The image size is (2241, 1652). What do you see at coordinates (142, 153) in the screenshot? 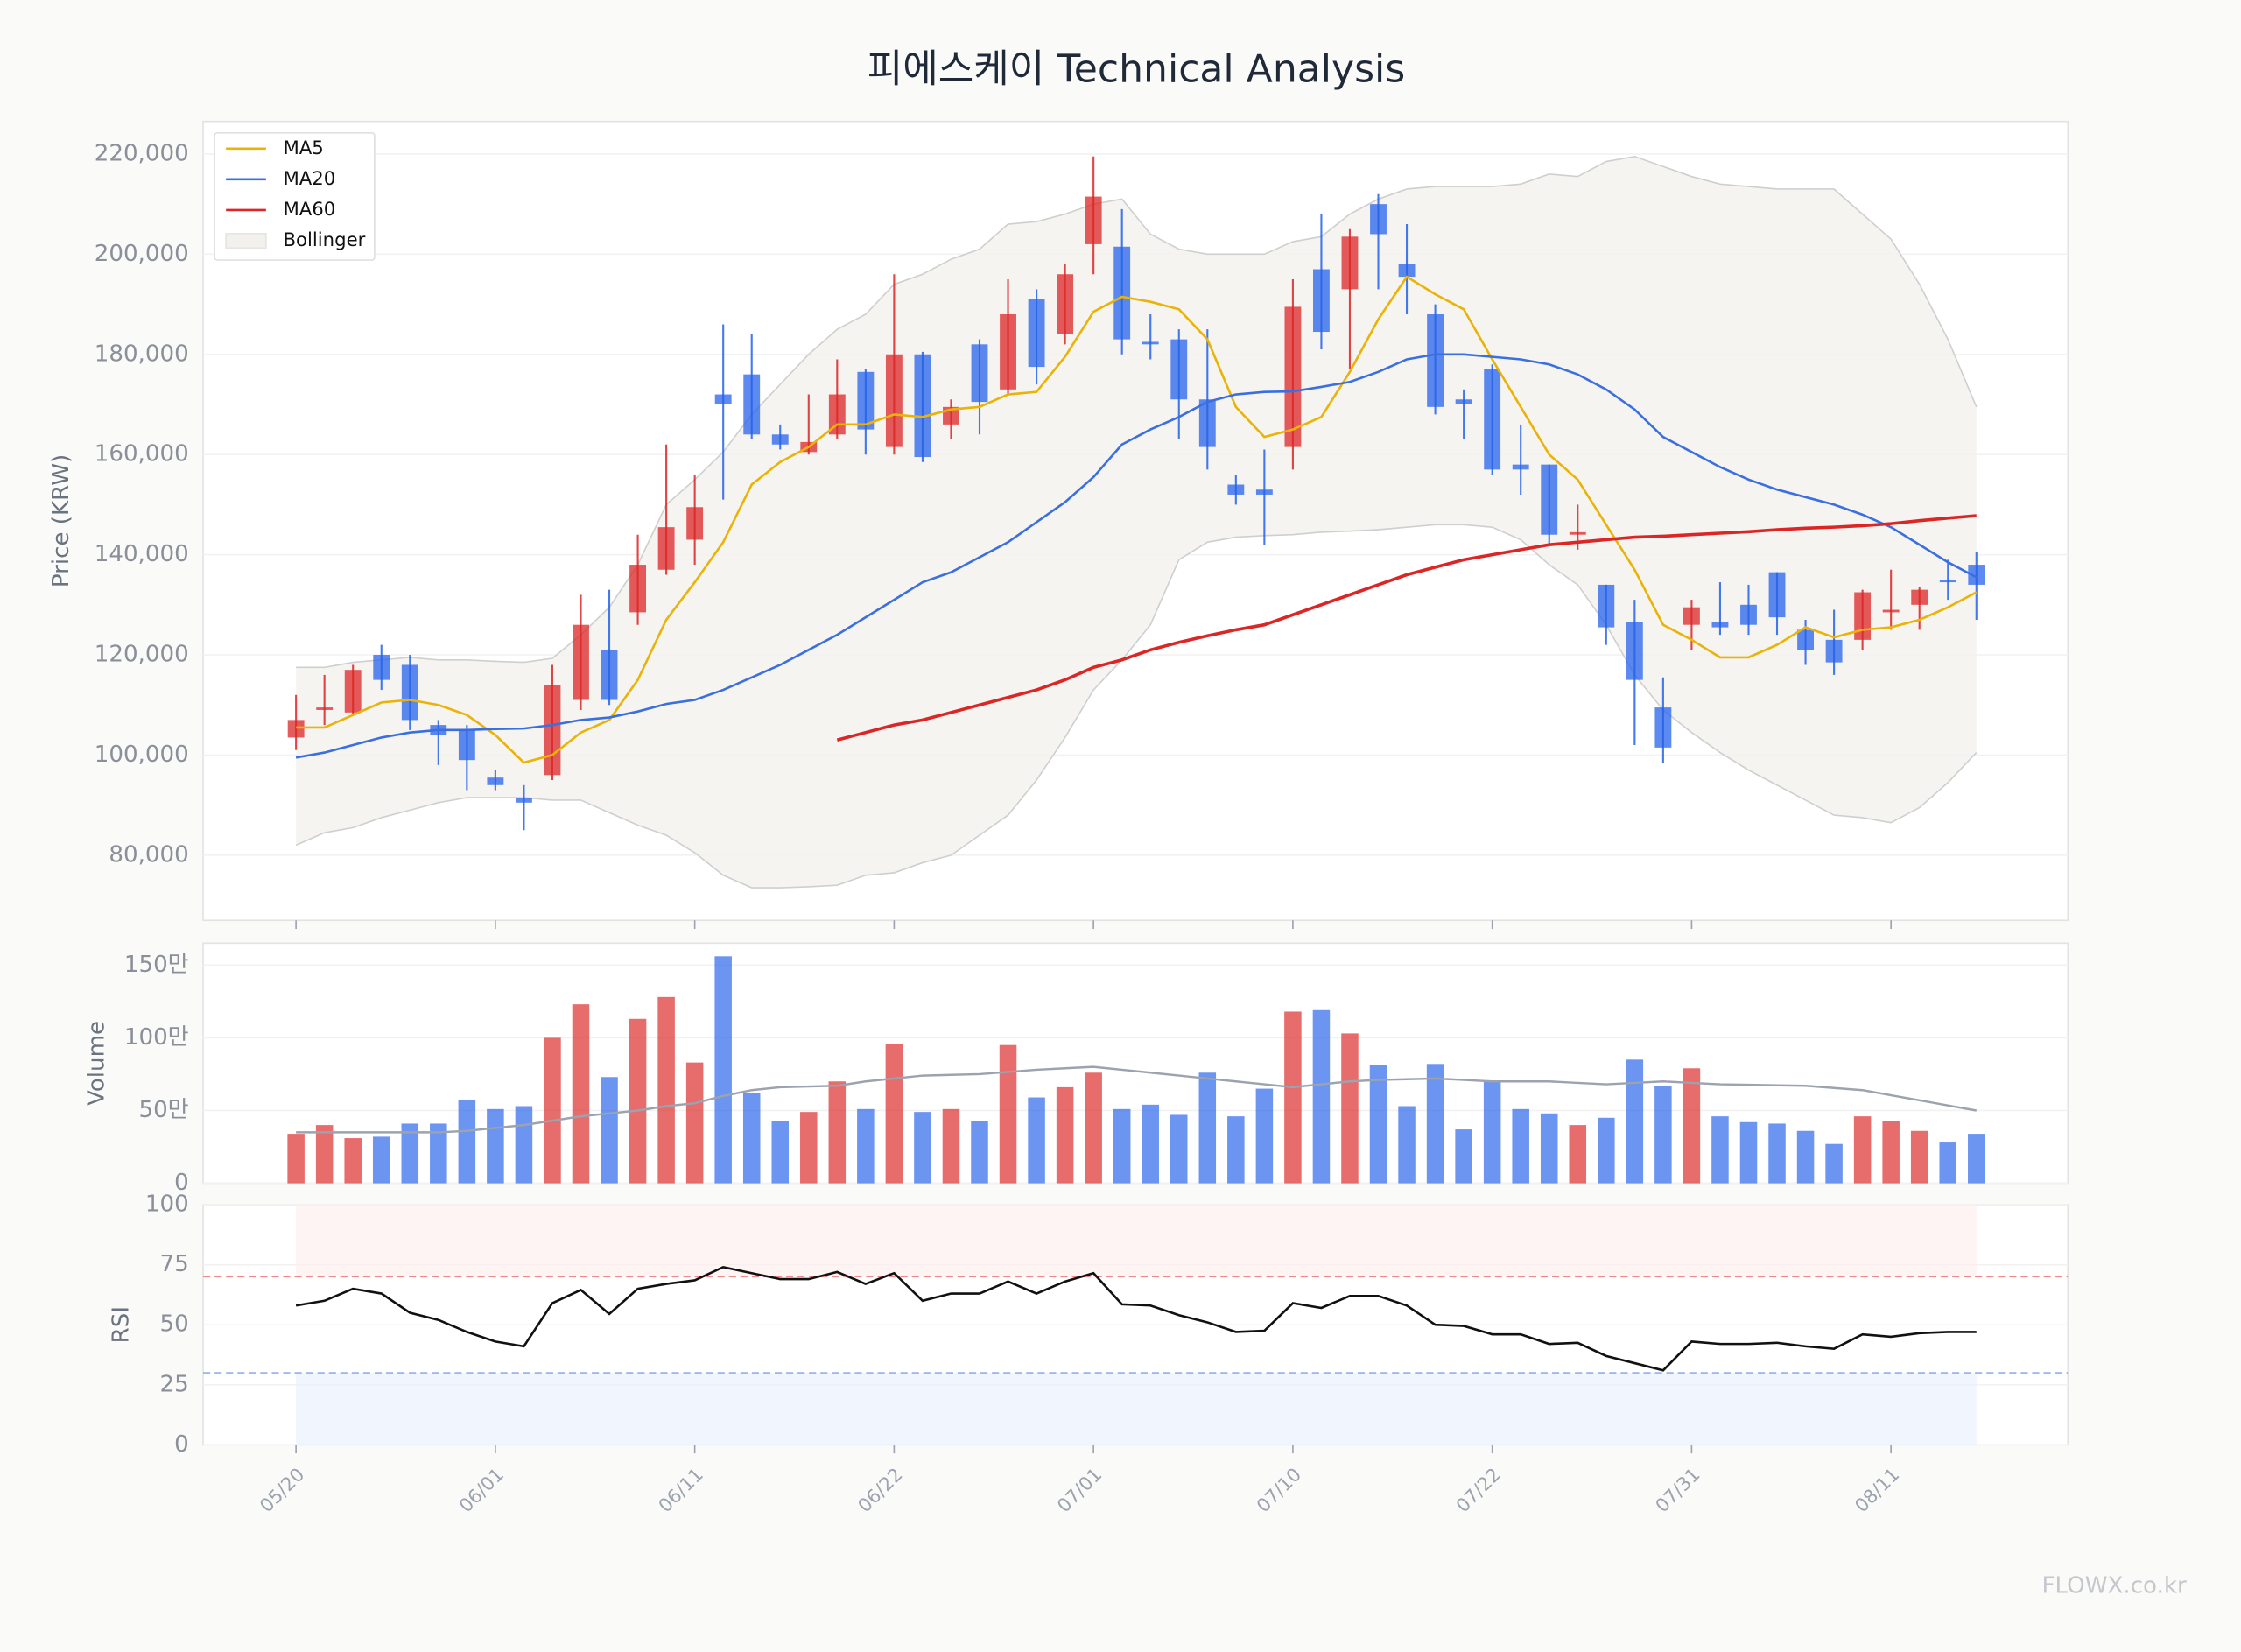
I see `y-tick-label: 220,000` at bounding box center [142, 153].